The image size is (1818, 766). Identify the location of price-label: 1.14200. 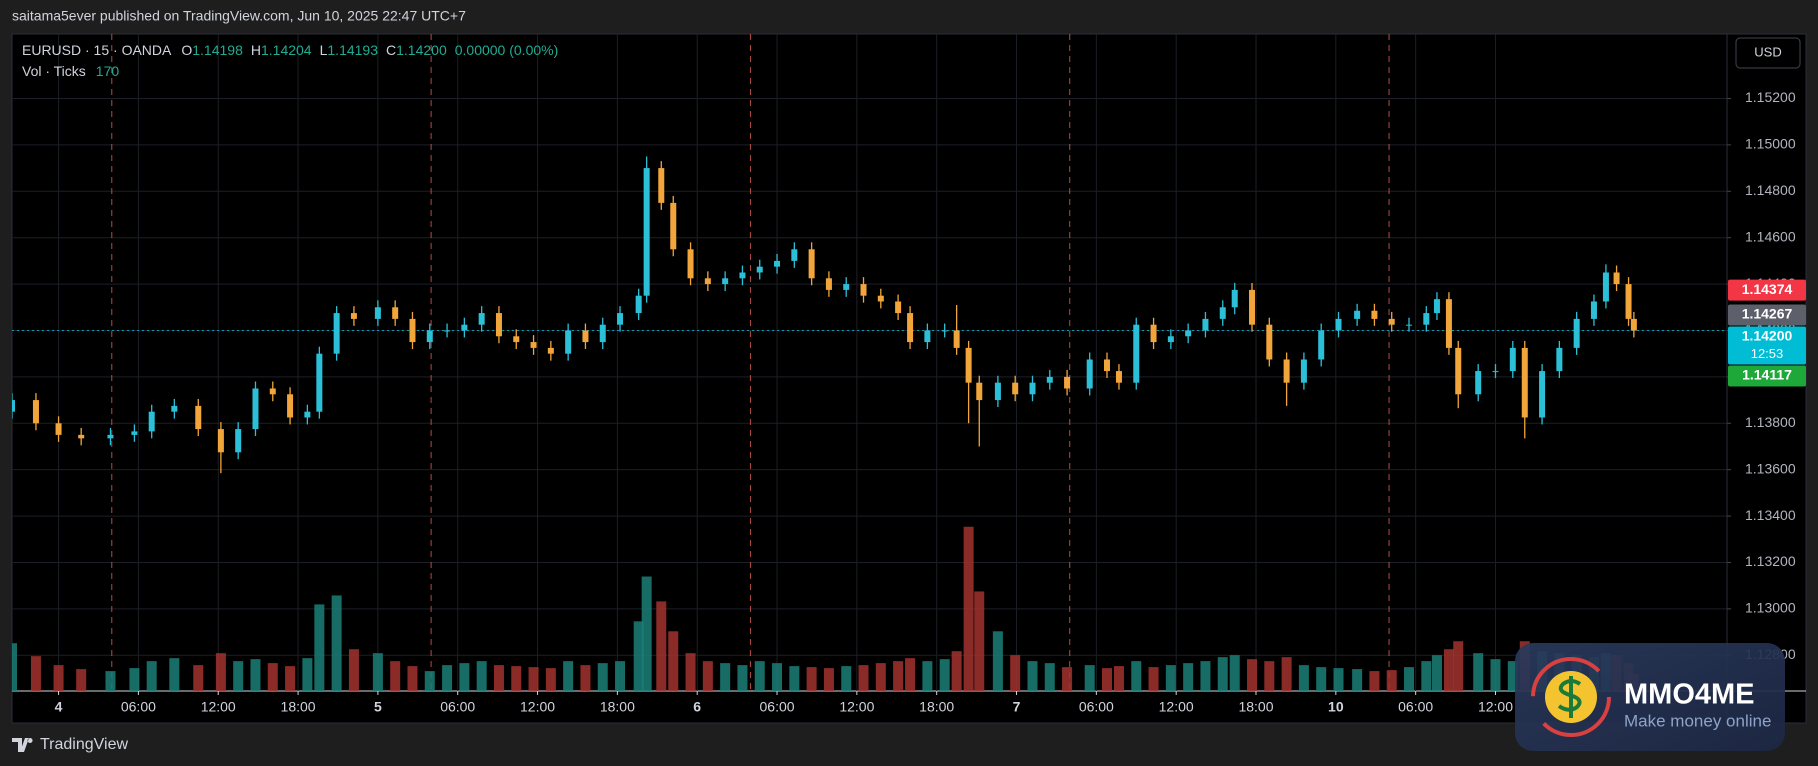
(1767, 336).